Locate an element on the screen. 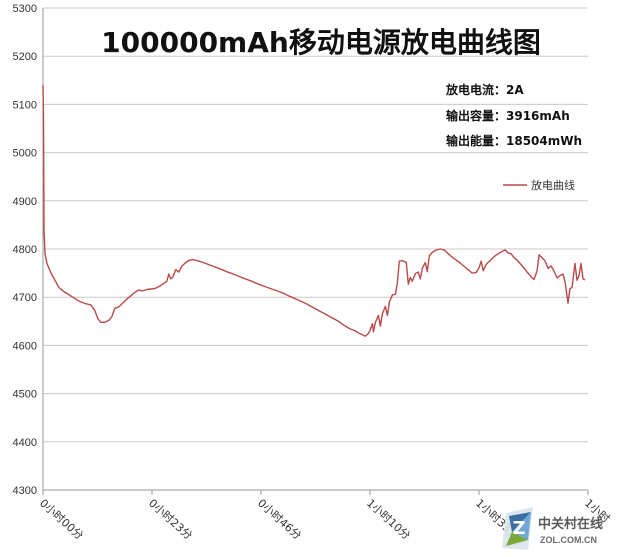  stats-box: 放电电流：2A 输出容量：3916mAh 输出能量：18504mWh is located at coordinates (513, 115).